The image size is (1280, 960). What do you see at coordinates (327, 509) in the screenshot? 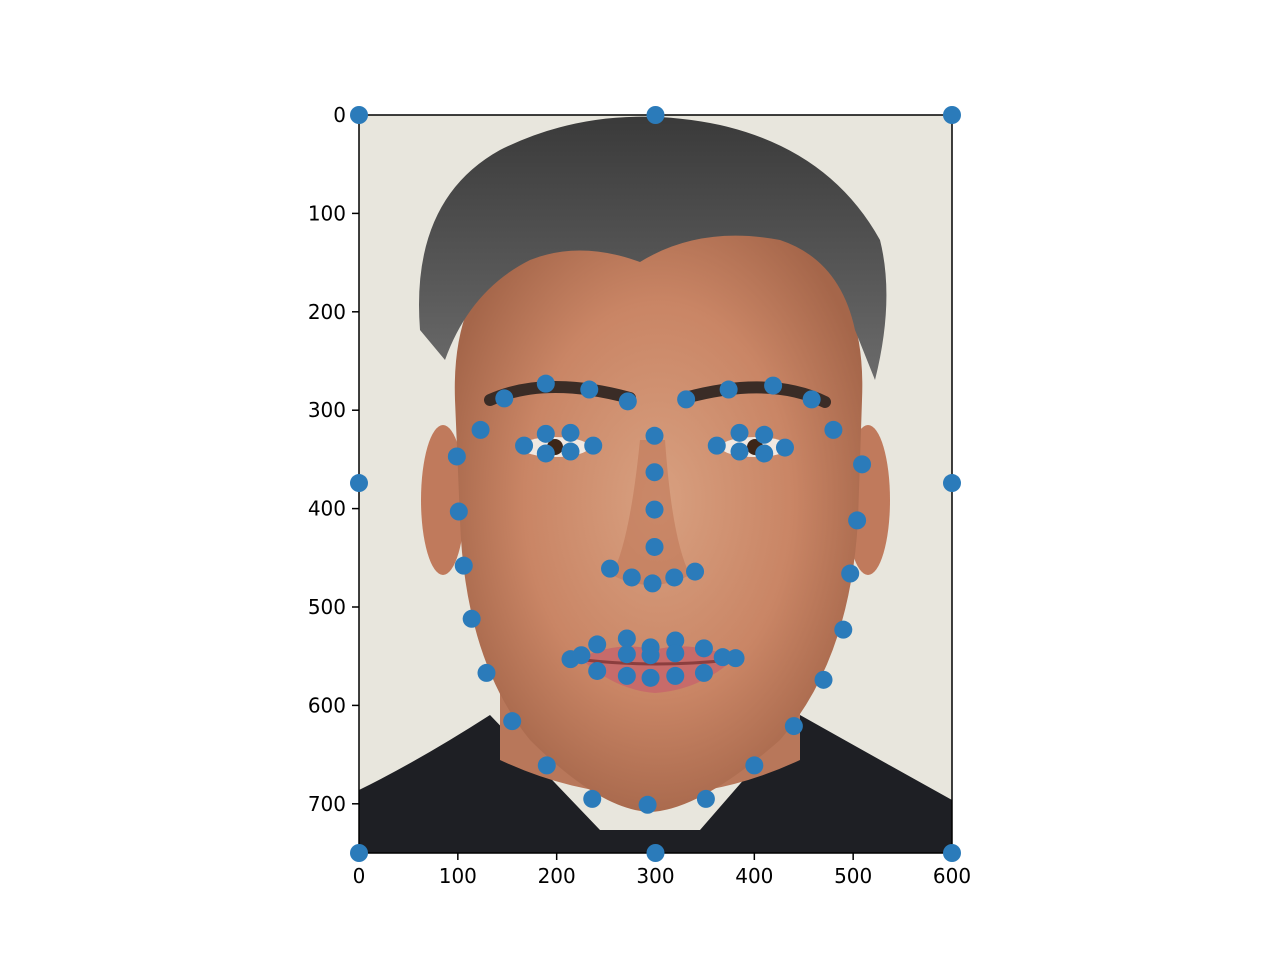
I see `y-tick-label: 400` at bounding box center [327, 509].